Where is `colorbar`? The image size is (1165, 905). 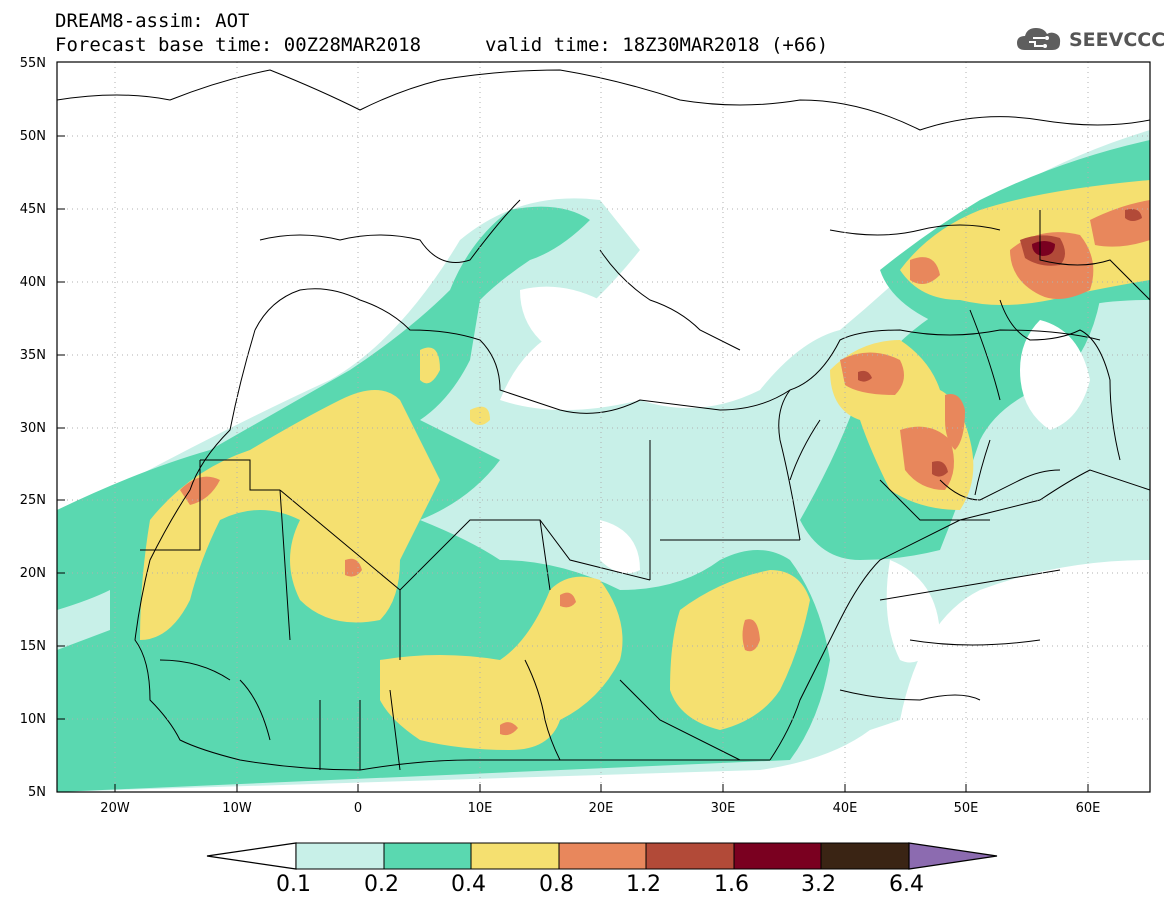
colorbar is located at coordinates (602, 856).